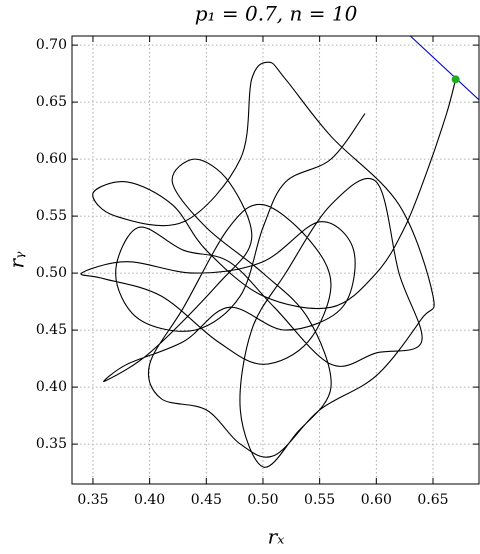  What do you see at coordinates (51, 273) in the screenshot?
I see `y-tick-label: 0.50` at bounding box center [51, 273].